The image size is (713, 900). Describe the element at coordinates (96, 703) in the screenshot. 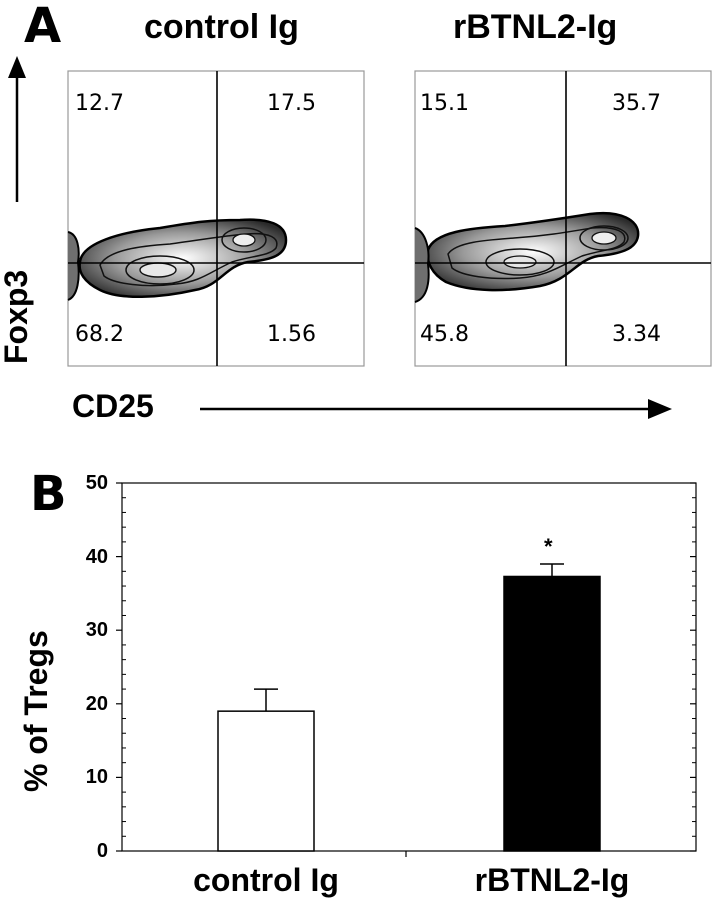

I see `y-tick-label: 20` at that location.